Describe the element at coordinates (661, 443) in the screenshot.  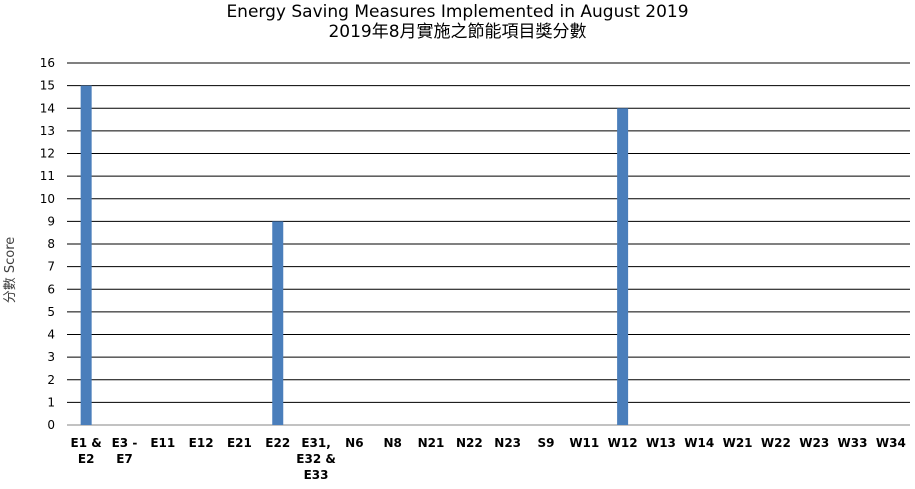
I see `x-tick-label: W13` at that location.